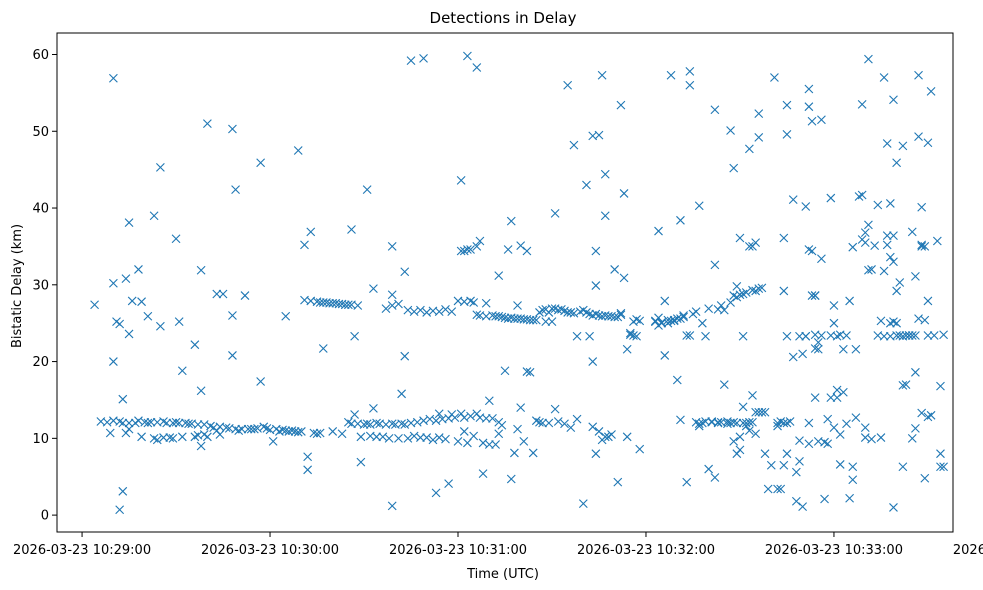 The height and width of the screenshot is (590, 983). I want to click on y-tick-label: 60, so click(40, 55).